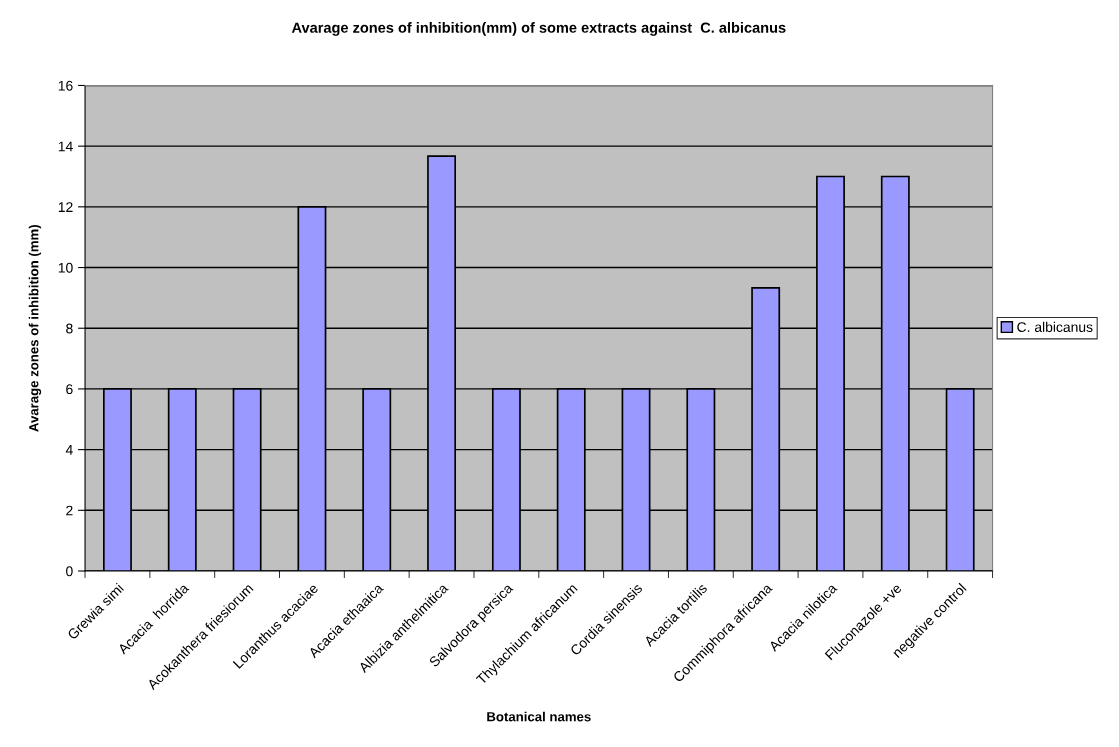 The height and width of the screenshot is (747, 1119). What do you see at coordinates (65, 267) in the screenshot?
I see `y-tick-label: 10` at bounding box center [65, 267].